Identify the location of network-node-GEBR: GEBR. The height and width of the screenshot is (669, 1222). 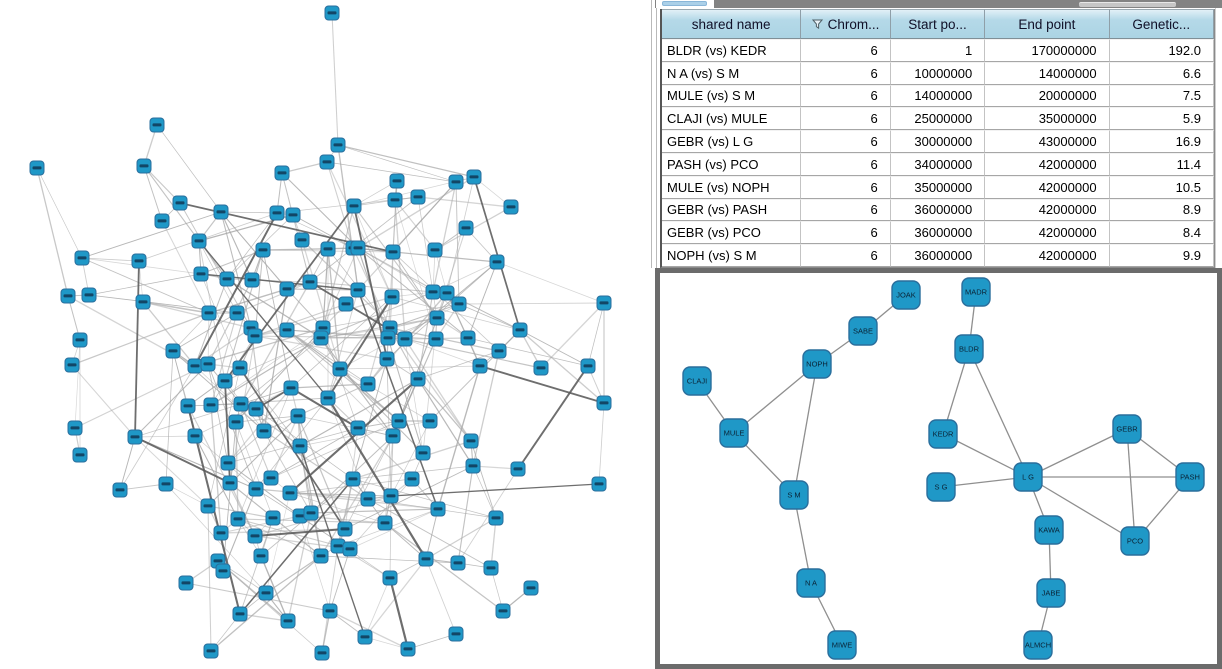
(1127, 429).